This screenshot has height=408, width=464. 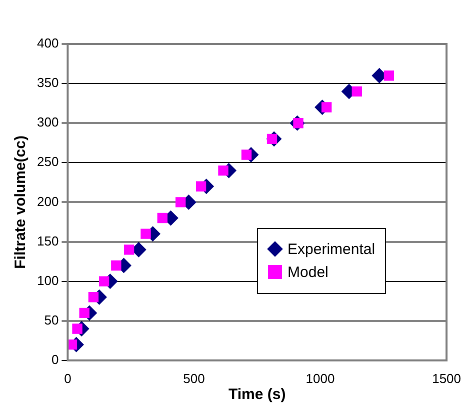 I want to click on y-tick-label: 250, so click(x=47, y=162).